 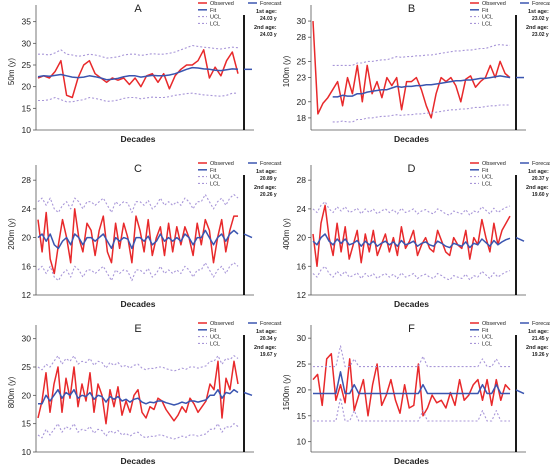 I want to click on y-axis-label: 100m (y), so click(x=286, y=71).